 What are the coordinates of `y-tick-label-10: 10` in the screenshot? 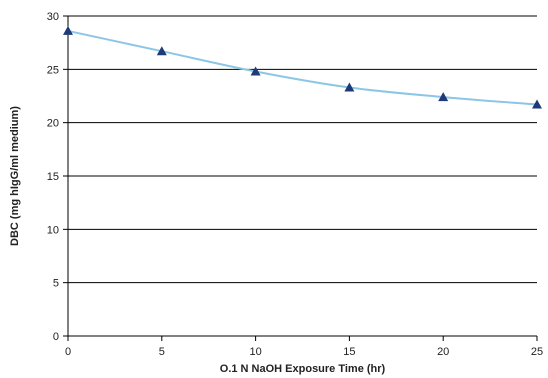 It's located at (53, 230).